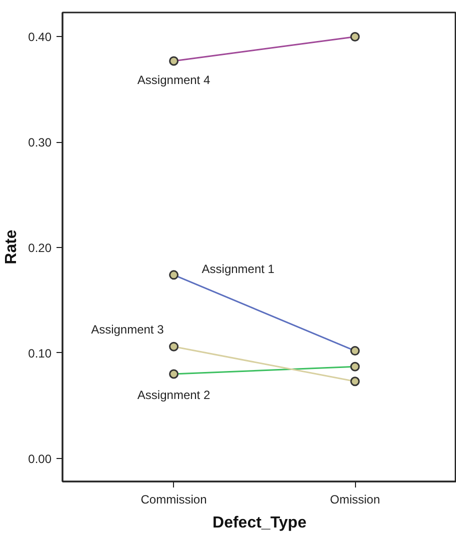 The width and height of the screenshot is (456, 534). Describe the element at coordinates (40, 353) in the screenshot. I see `y-tick-label: 0.10` at that location.